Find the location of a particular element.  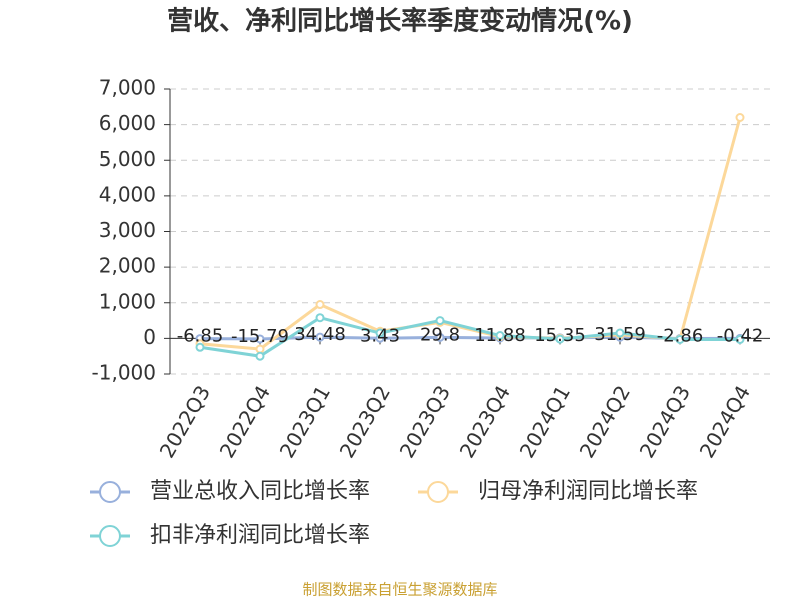

legend-label: 营业总收入同比增长率 is located at coordinates (260, 491).